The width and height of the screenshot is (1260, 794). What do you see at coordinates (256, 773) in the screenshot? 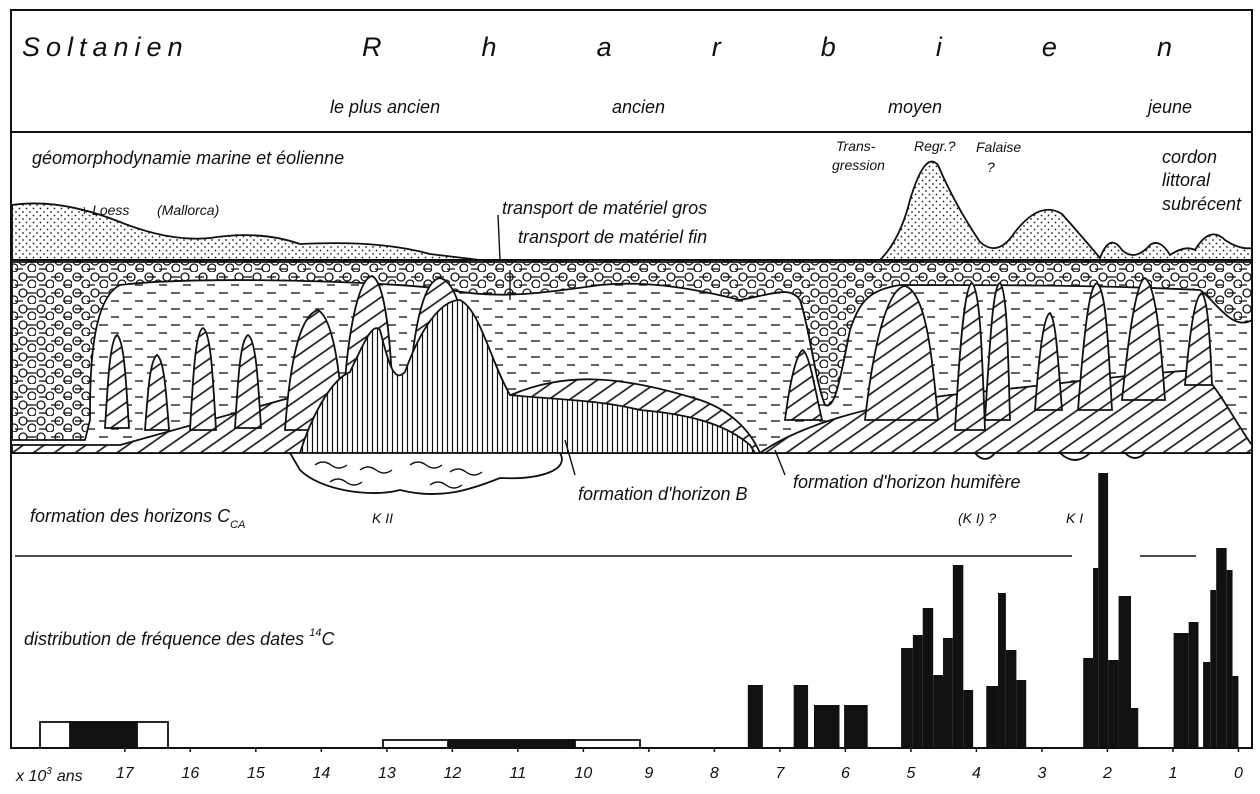
I see `x-tick-label: 15` at bounding box center [256, 773].